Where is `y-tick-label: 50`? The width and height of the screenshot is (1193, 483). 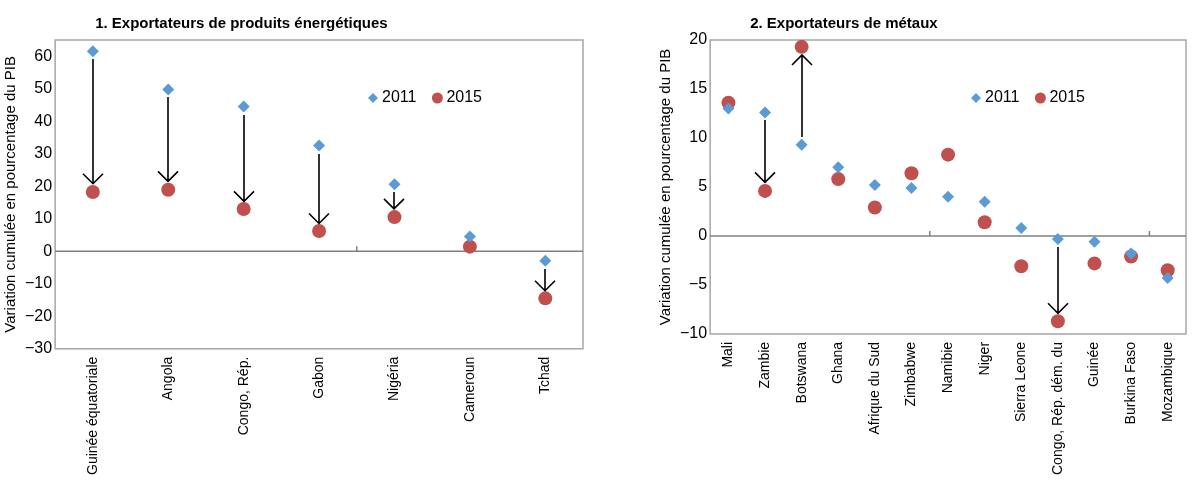 y-tick-label: 50 is located at coordinates (43, 88).